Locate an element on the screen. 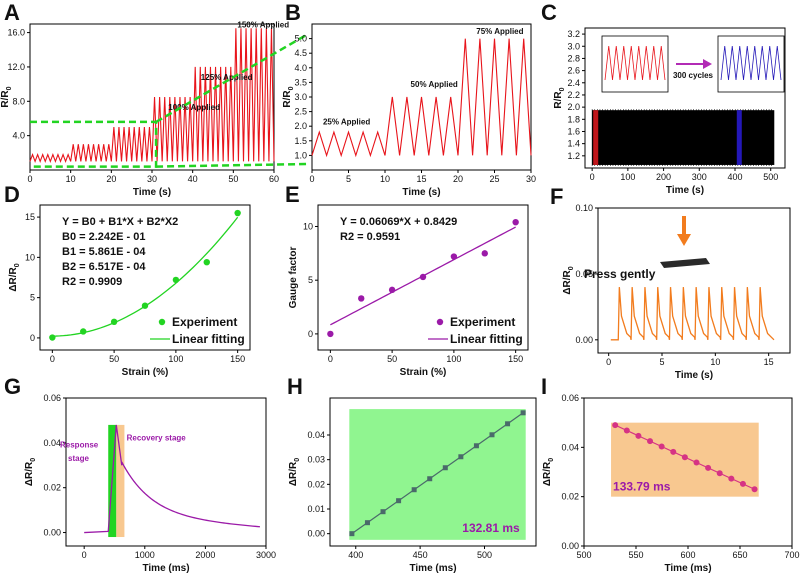 This screenshot has width=804, height=578. x-tick-label: 30 is located at coordinates (531, 179).